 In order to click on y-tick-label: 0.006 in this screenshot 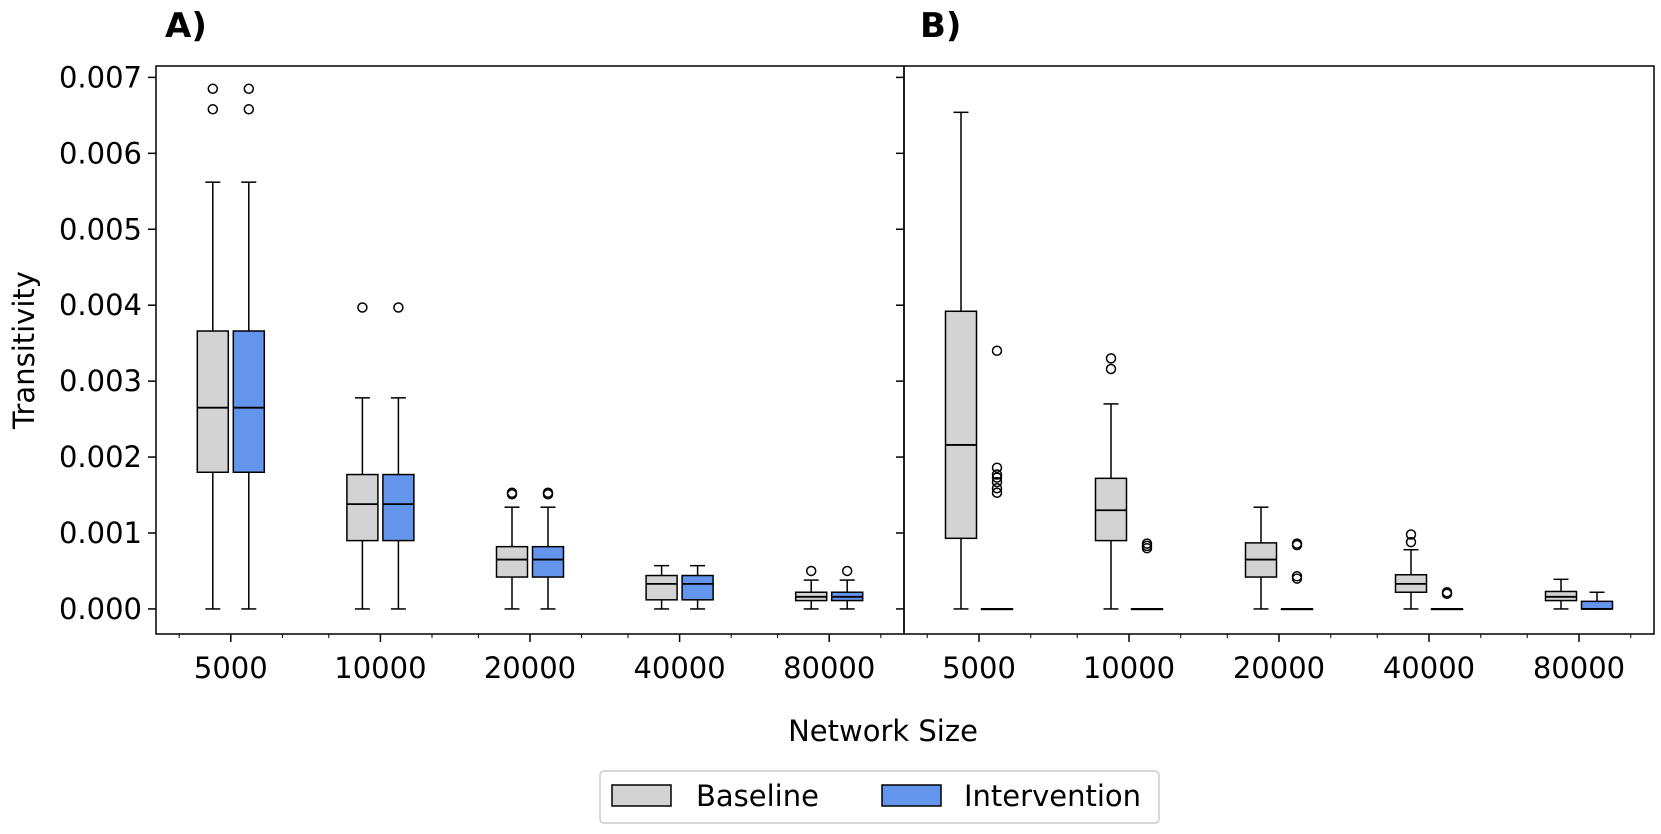, I will do `click(100, 153)`.